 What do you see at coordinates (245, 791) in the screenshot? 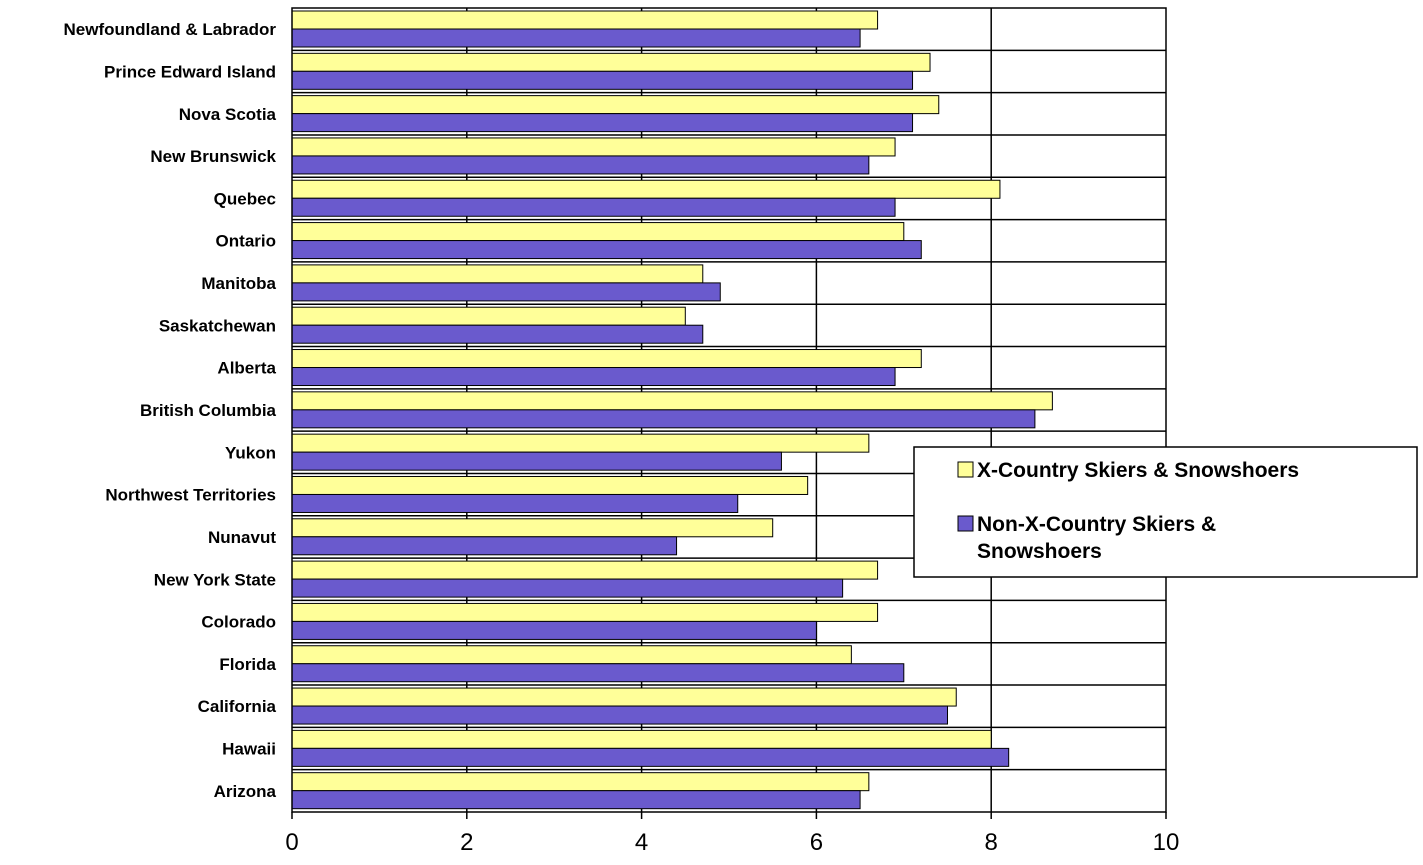
I see `category-label: Arizona` at bounding box center [245, 791].